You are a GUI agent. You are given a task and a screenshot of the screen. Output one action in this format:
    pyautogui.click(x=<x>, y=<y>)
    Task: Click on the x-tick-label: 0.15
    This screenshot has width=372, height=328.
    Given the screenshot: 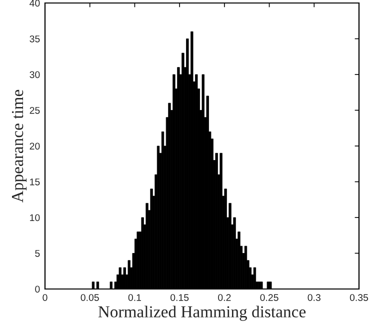 What is the action you would take?
    pyautogui.click(x=179, y=297)
    